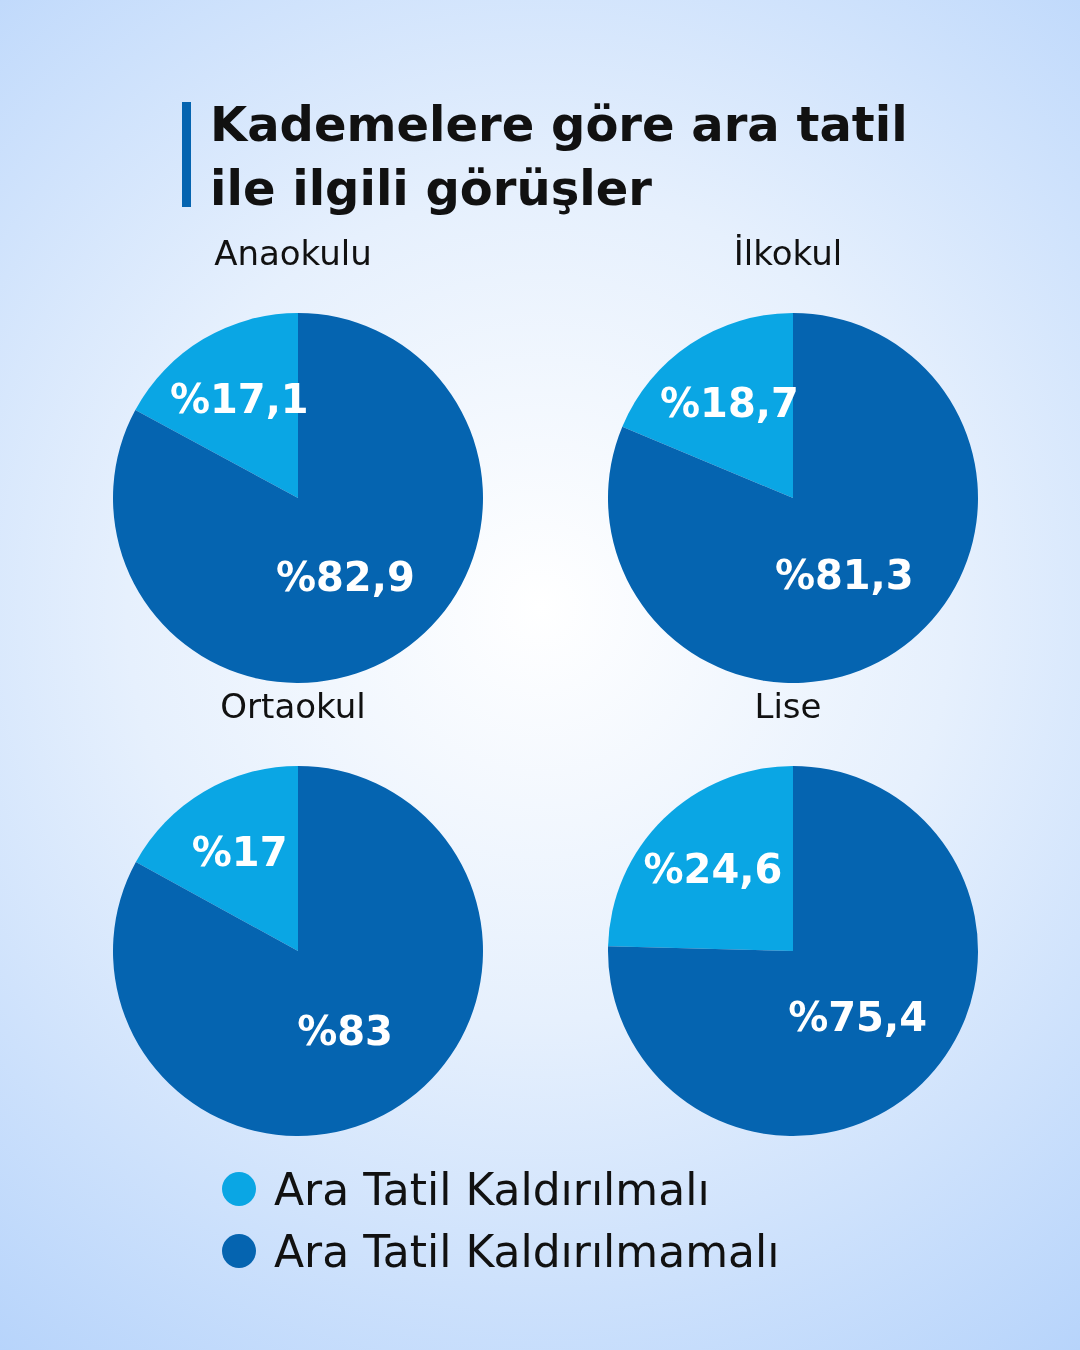 This screenshot has width=1080, height=1350. What do you see at coordinates (788, 707) in the screenshot?
I see `chart-title: Lise` at bounding box center [788, 707].